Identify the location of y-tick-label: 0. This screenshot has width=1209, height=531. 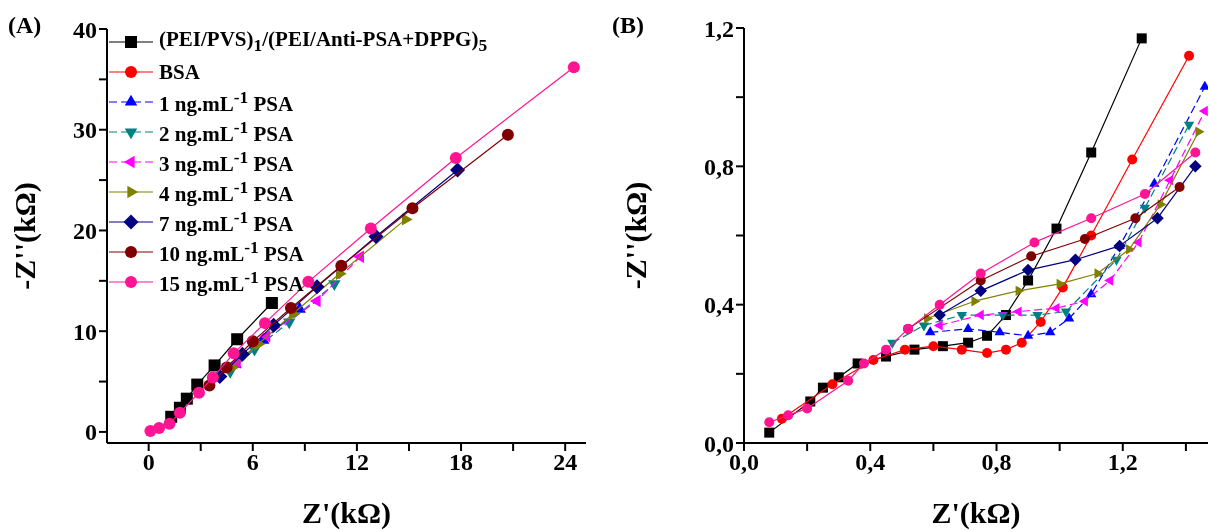
(91, 432).